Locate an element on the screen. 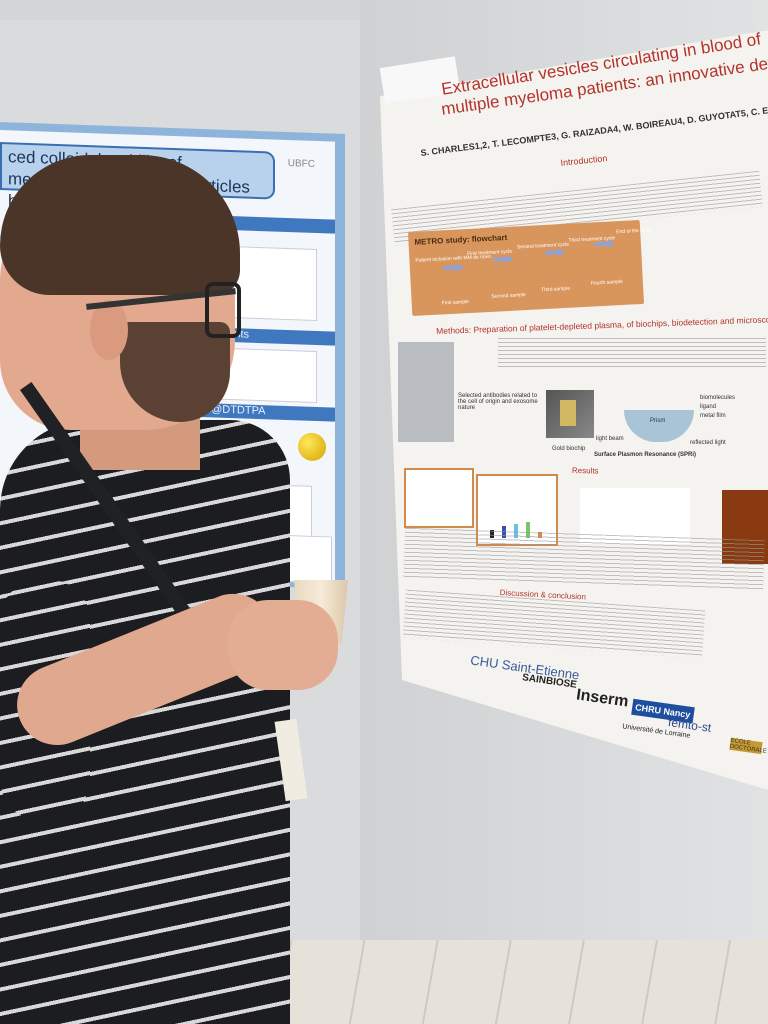 The image size is (768, 1024). gold-layer is located at coordinates (568, 413).